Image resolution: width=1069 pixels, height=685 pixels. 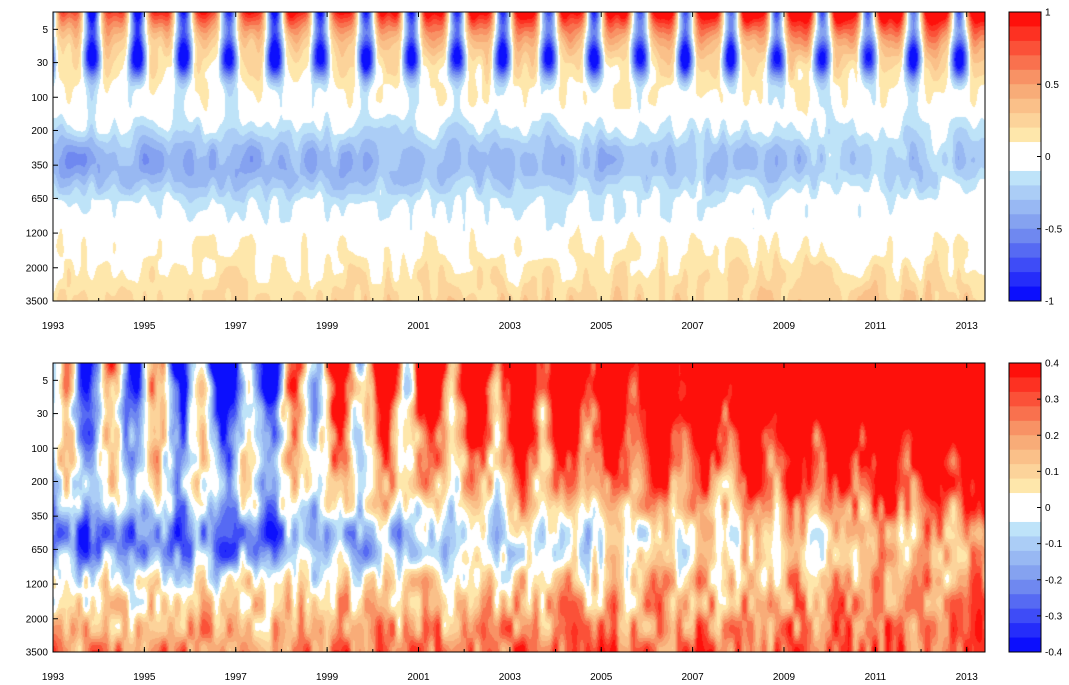 I want to click on colorbar-tick-label: -0.4, so click(x=1054, y=653).